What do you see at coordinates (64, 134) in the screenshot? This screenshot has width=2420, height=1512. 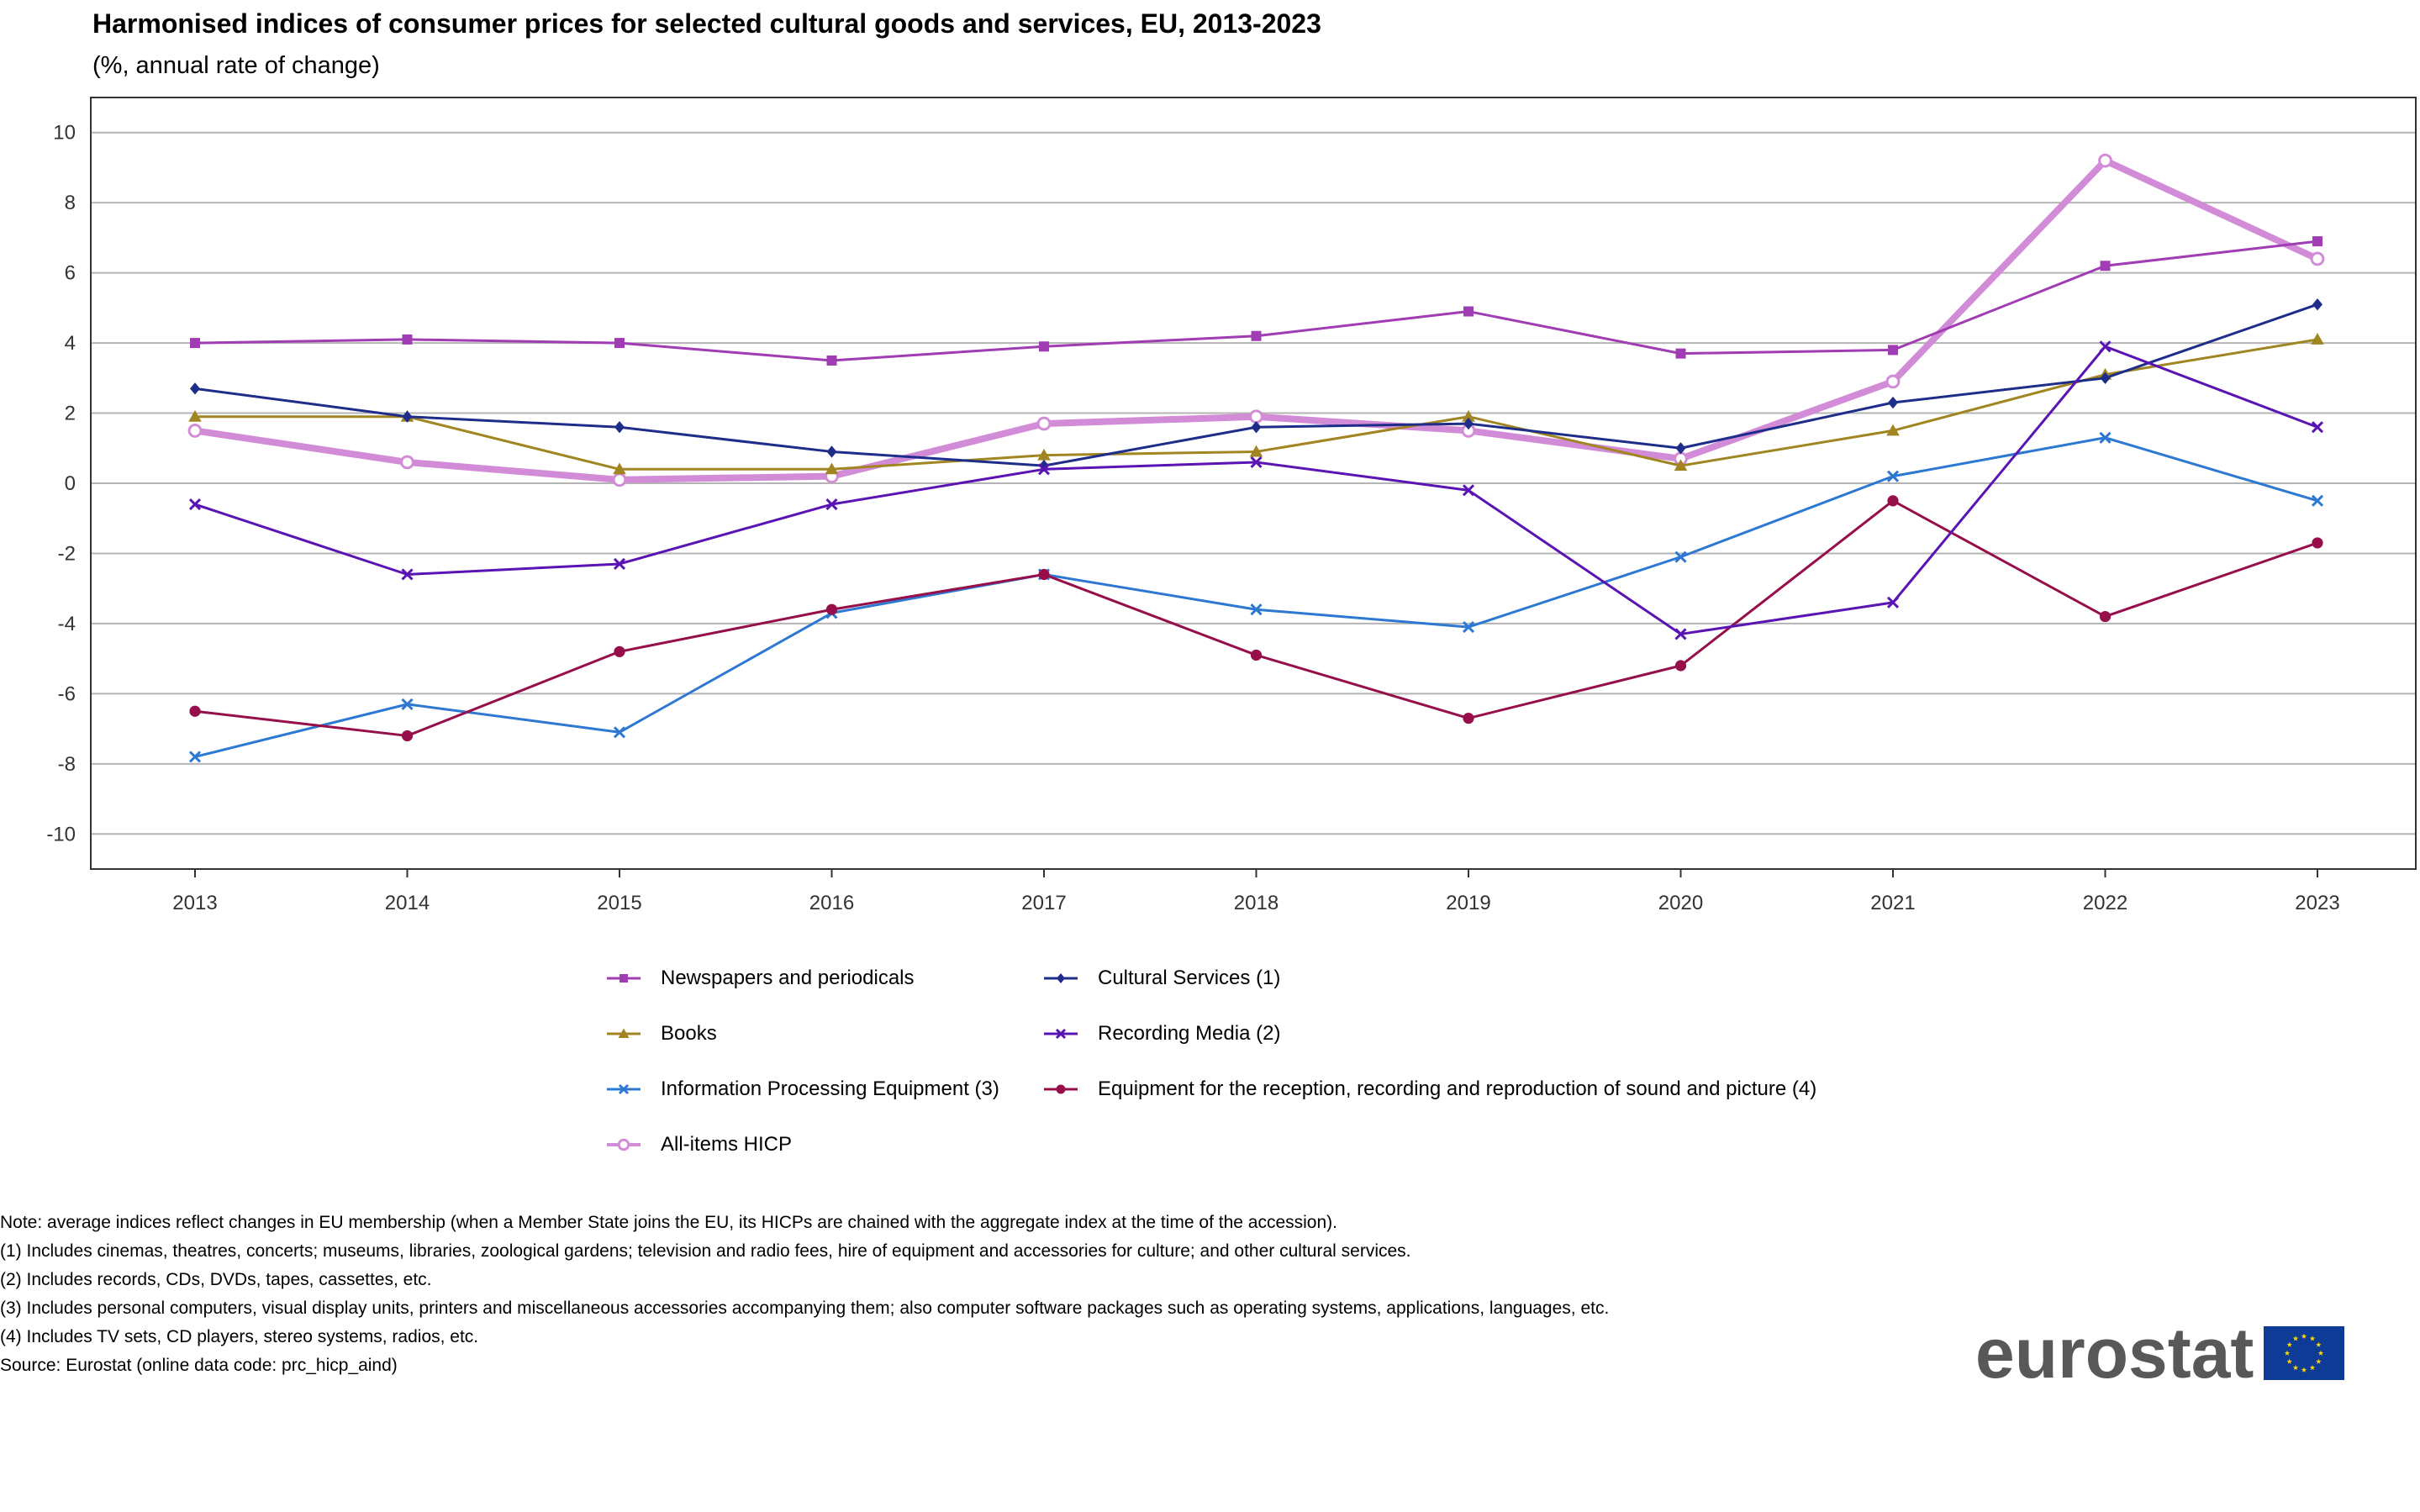 I see `y-tick-label: 10` at bounding box center [64, 134].